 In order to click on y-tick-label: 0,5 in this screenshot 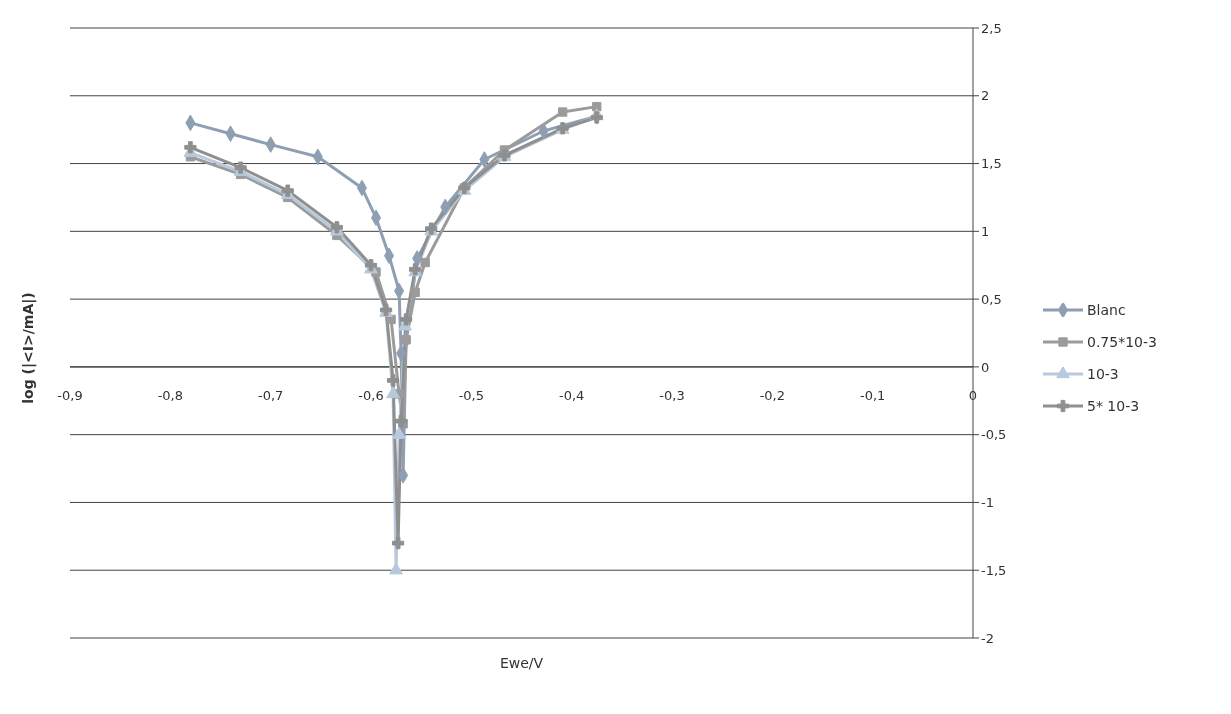, I will do `click(991, 299)`.